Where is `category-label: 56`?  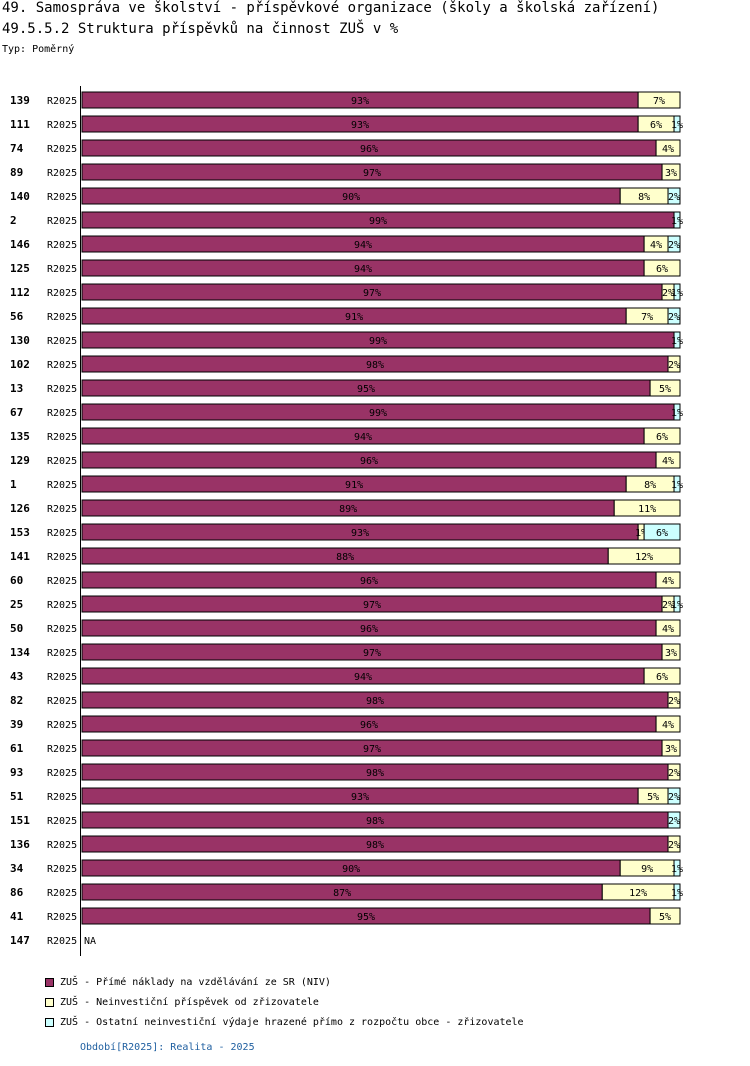 category-label: 56 is located at coordinates (17, 316).